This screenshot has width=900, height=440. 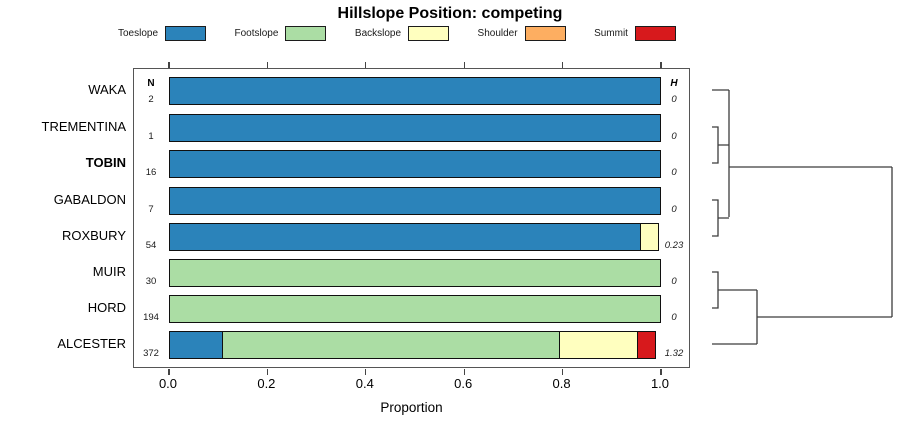 I want to click on legend-item-shoulder: Shoulder, so click(x=521, y=33).